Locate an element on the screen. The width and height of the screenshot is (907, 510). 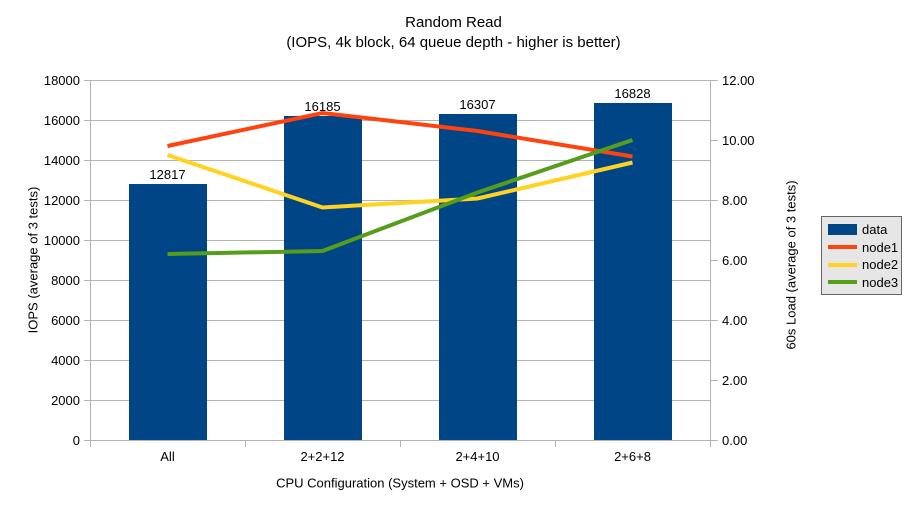
bar-value-label: 12817 is located at coordinates (167, 174).